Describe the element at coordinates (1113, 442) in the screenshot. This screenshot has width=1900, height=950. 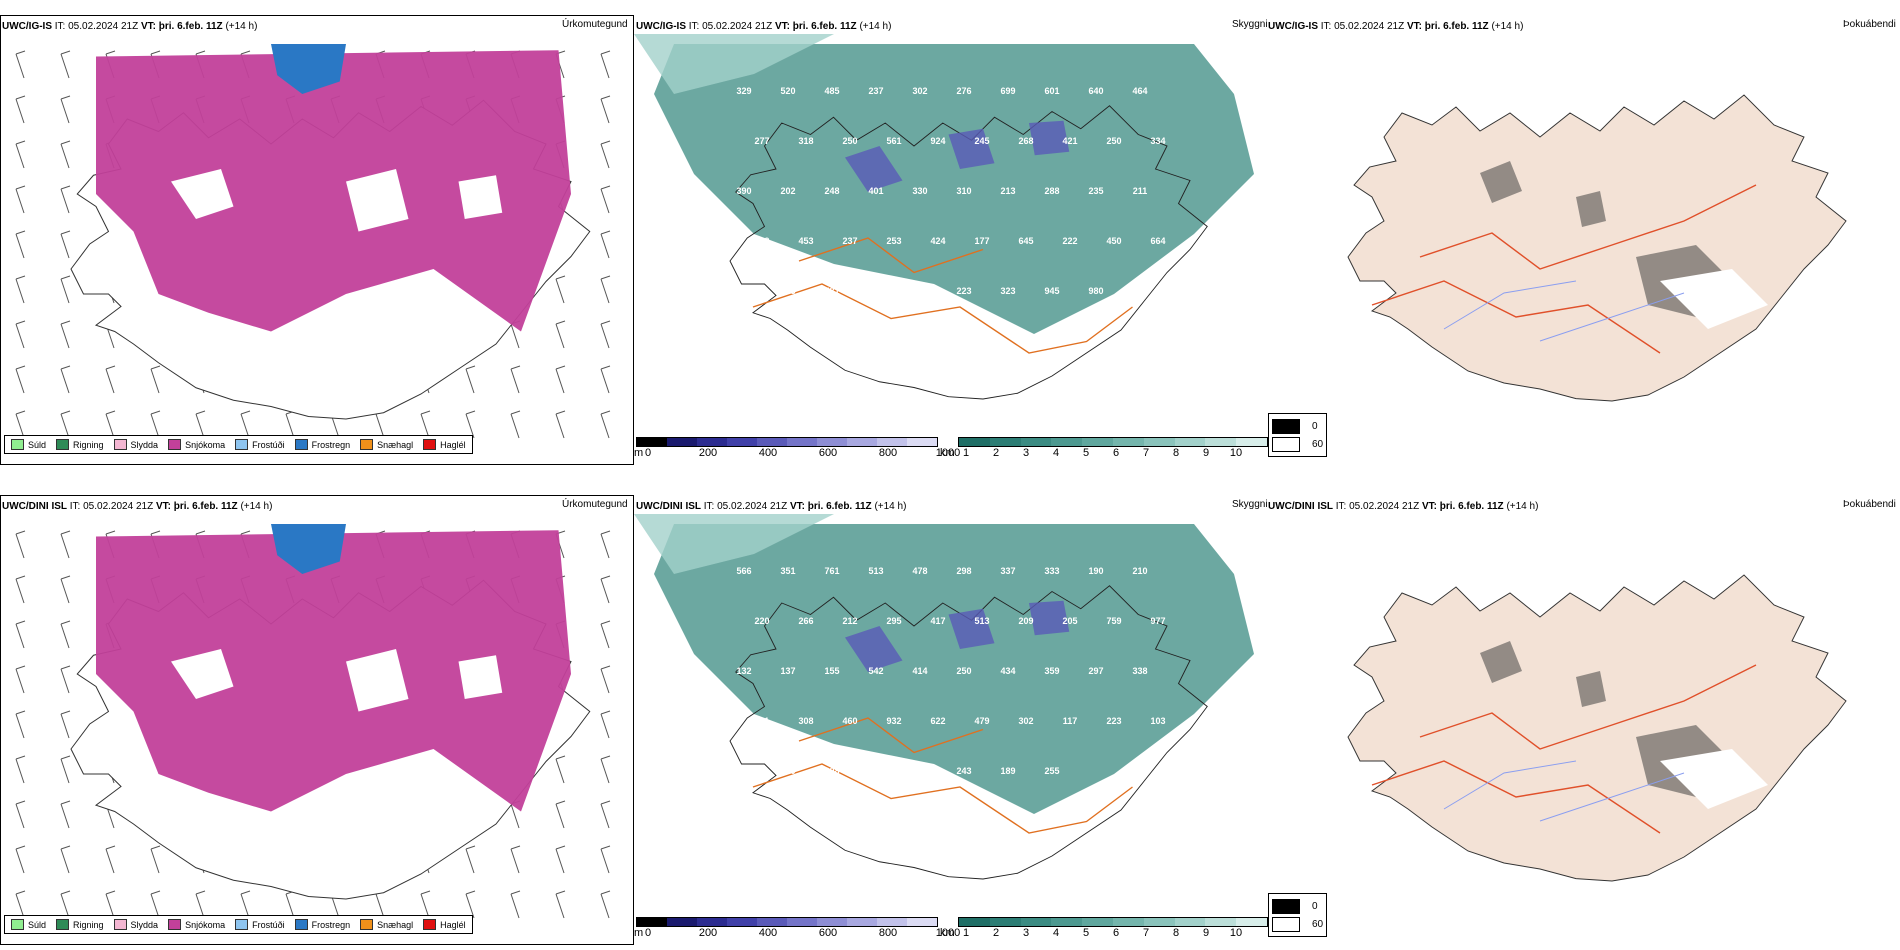
I see `visibility-colorbar` at that location.